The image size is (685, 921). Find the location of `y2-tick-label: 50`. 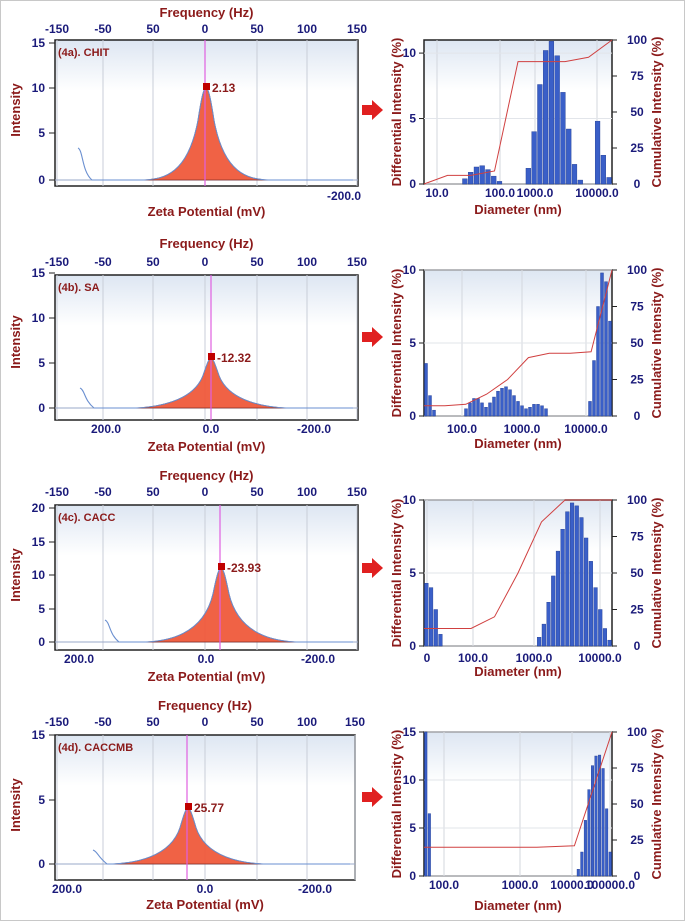

y2-tick-label: 50 is located at coordinates (637, 112).